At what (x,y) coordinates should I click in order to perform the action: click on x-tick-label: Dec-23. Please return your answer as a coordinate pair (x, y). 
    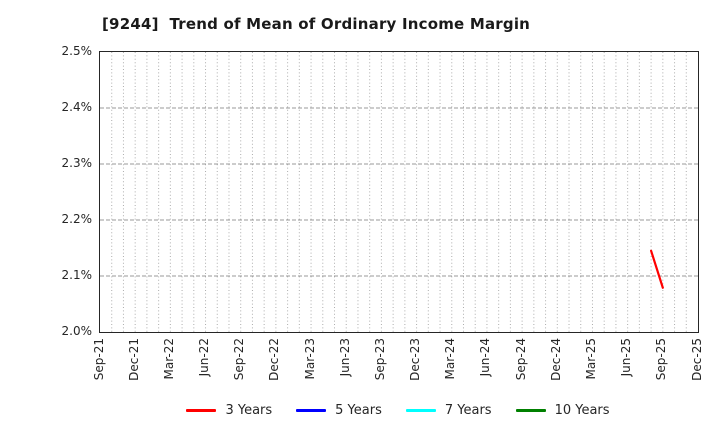
    Looking at the image, I should click on (415, 359).